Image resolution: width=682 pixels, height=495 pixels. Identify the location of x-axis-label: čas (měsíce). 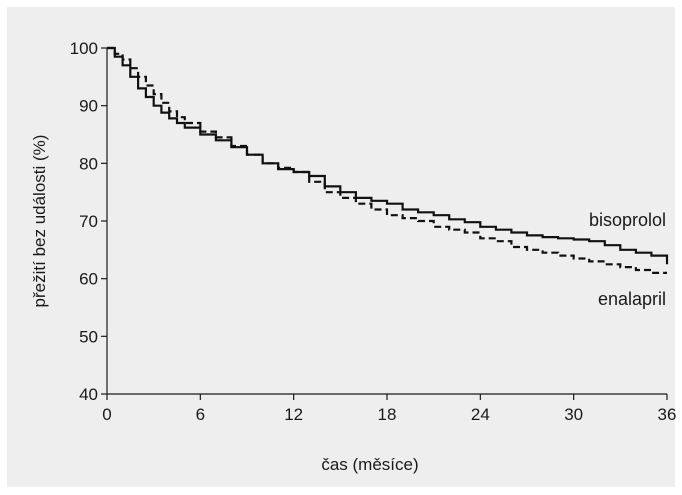
(369, 464).